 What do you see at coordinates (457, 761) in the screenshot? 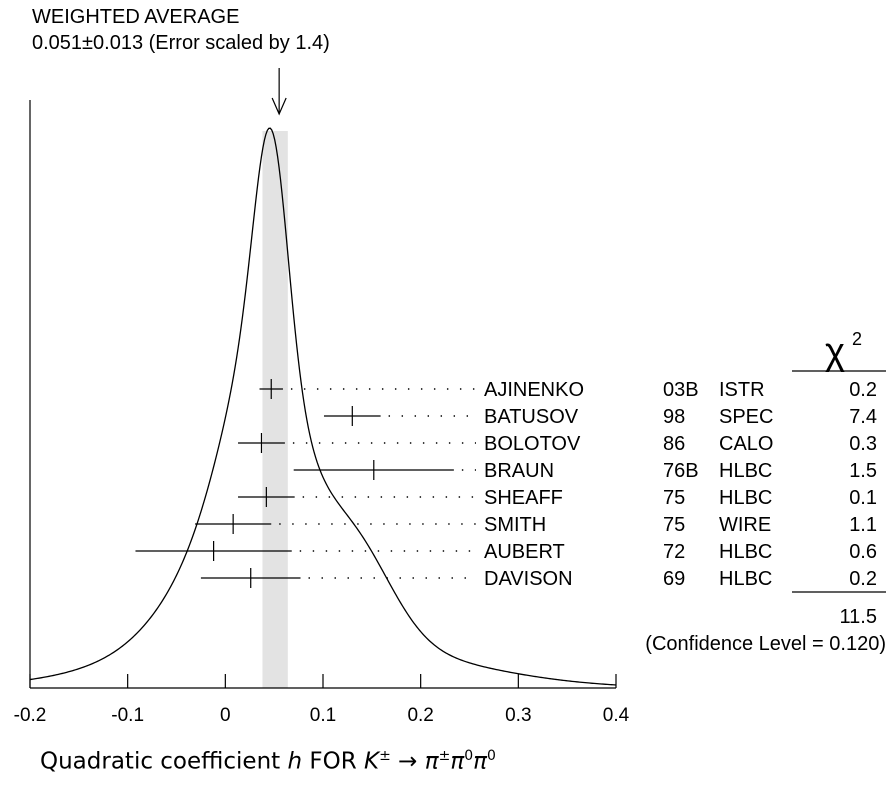
I see `x-axis-title-pi2: π` at bounding box center [457, 761].